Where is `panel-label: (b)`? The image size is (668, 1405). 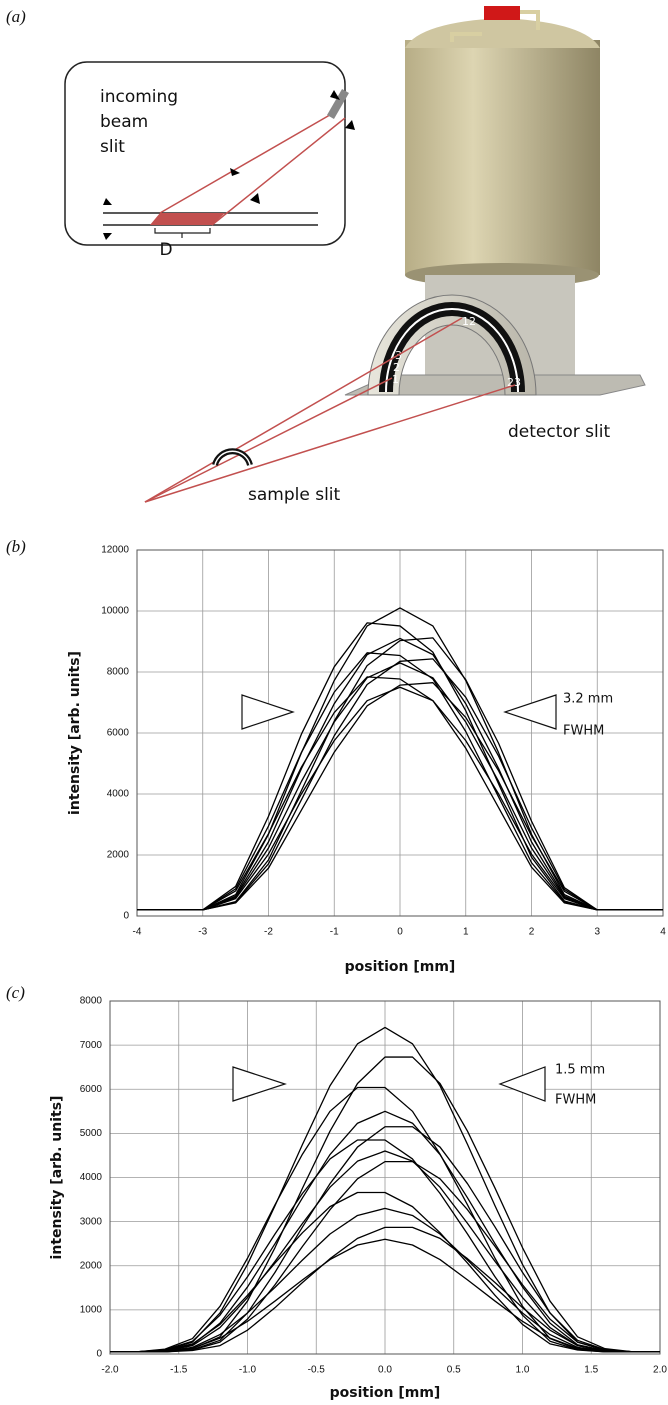 panel-label: (b) is located at coordinates (16, 546).